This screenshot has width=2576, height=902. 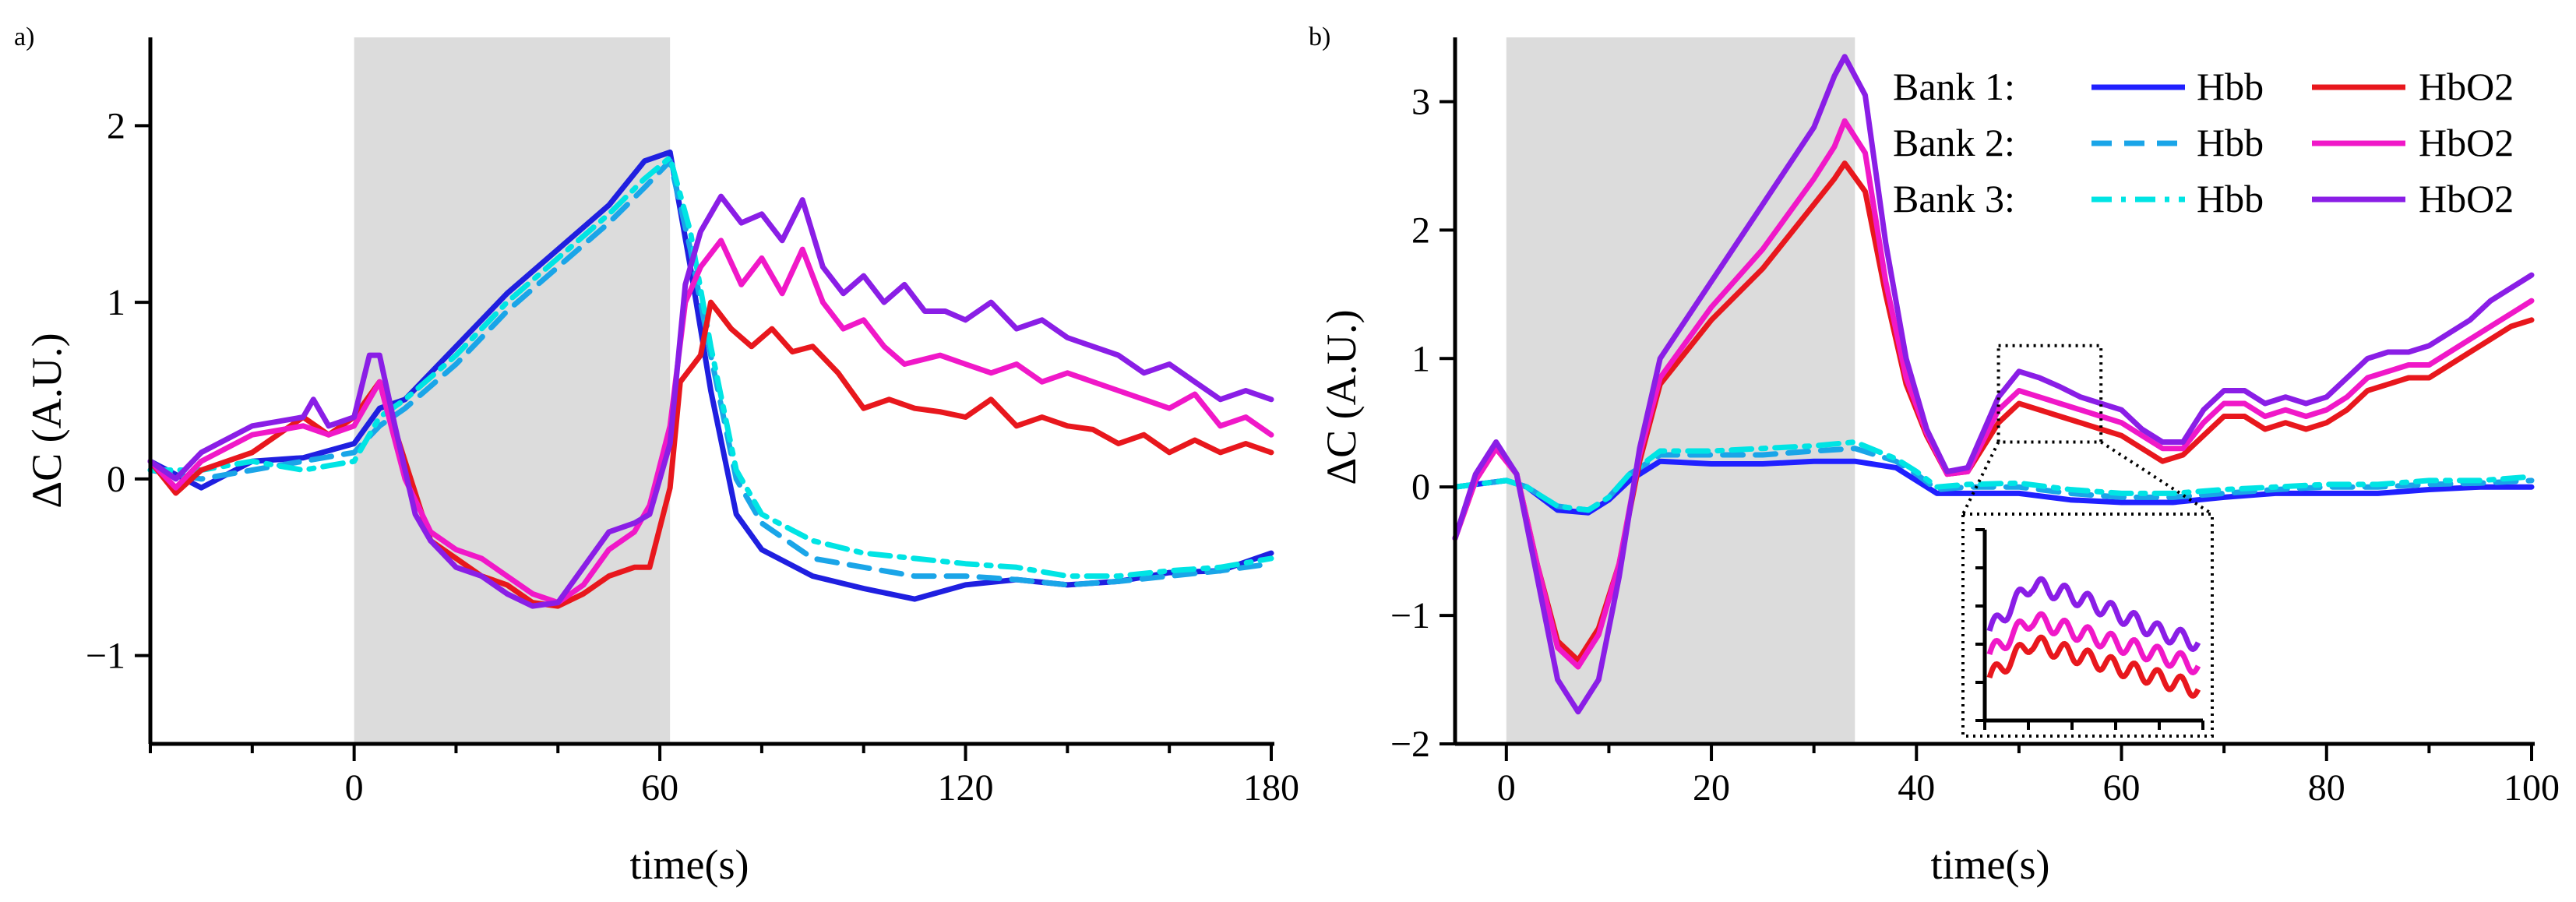 I want to click on panel-b-xtick-label: 100, so click(x=2532, y=788).